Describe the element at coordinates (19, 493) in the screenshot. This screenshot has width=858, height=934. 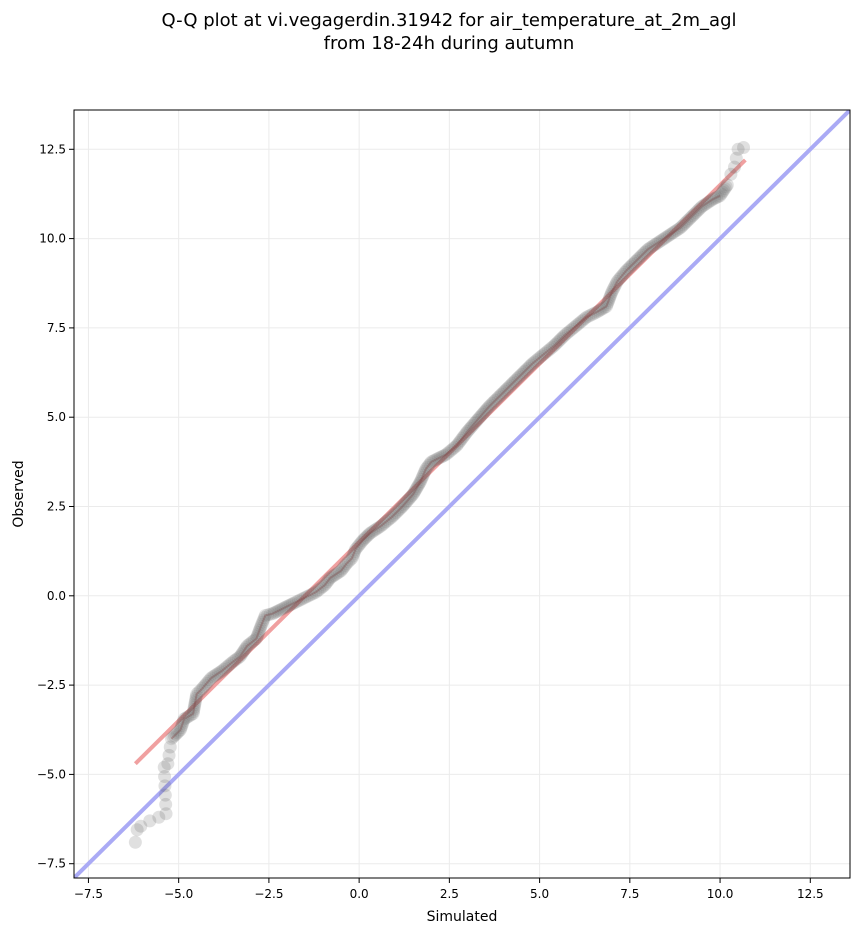
I see `y-axis-label: Observed` at that location.